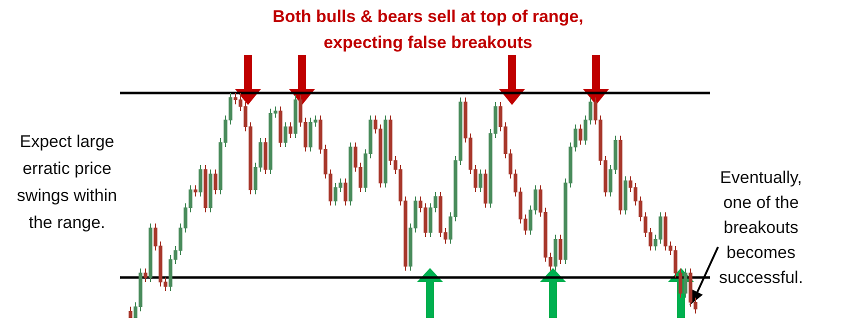 The height and width of the screenshot is (321, 845). Describe the element at coordinates (67, 182) in the screenshot. I see `text: Expect large erratic price swings within the range.` at that location.